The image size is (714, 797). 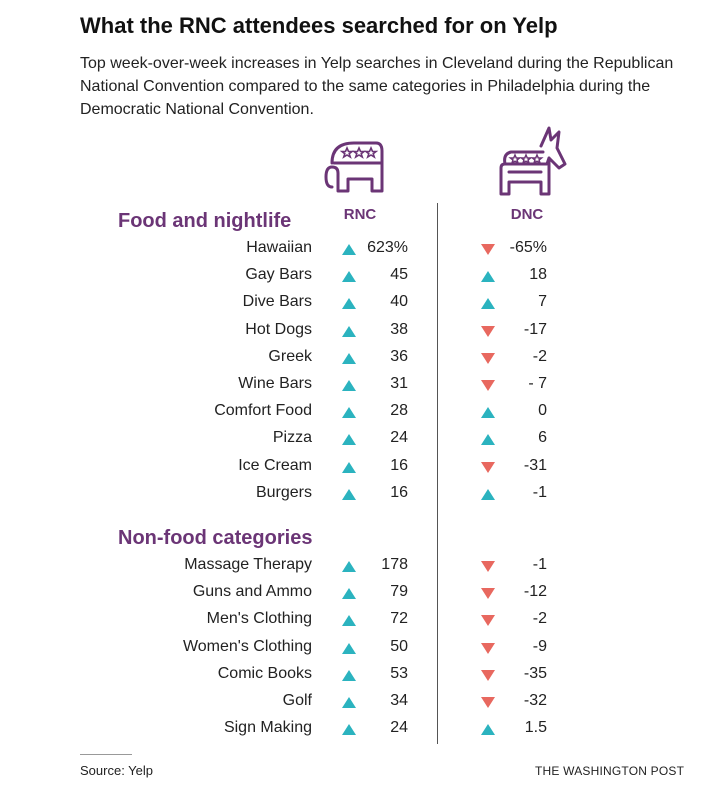 What do you see at coordinates (292, 438) in the screenshot?
I see `category-label: Pizza` at bounding box center [292, 438].